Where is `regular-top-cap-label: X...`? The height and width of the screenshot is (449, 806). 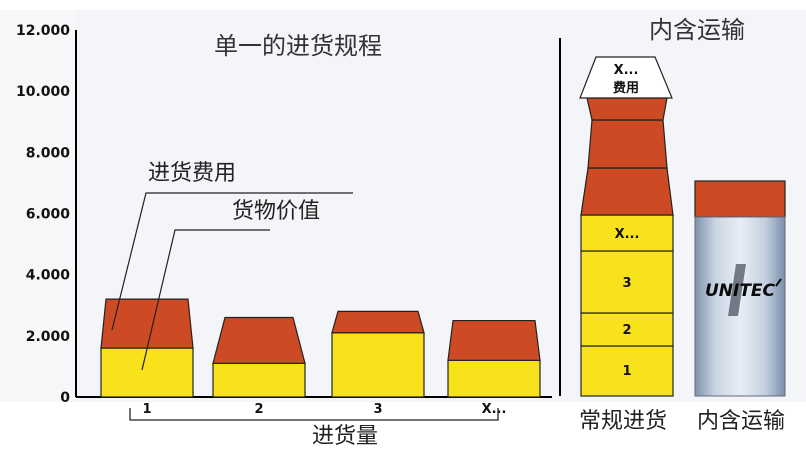
regular-top-cap-label: X... is located at coordinates (626, 70).